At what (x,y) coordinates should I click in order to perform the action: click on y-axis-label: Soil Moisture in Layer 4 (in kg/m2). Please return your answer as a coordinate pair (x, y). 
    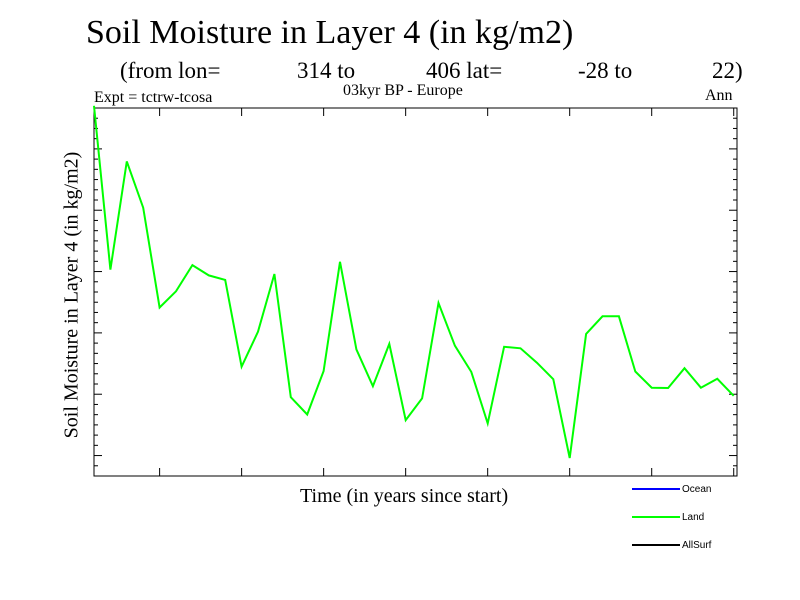
    Looking at the image, I should click on (71, 295).